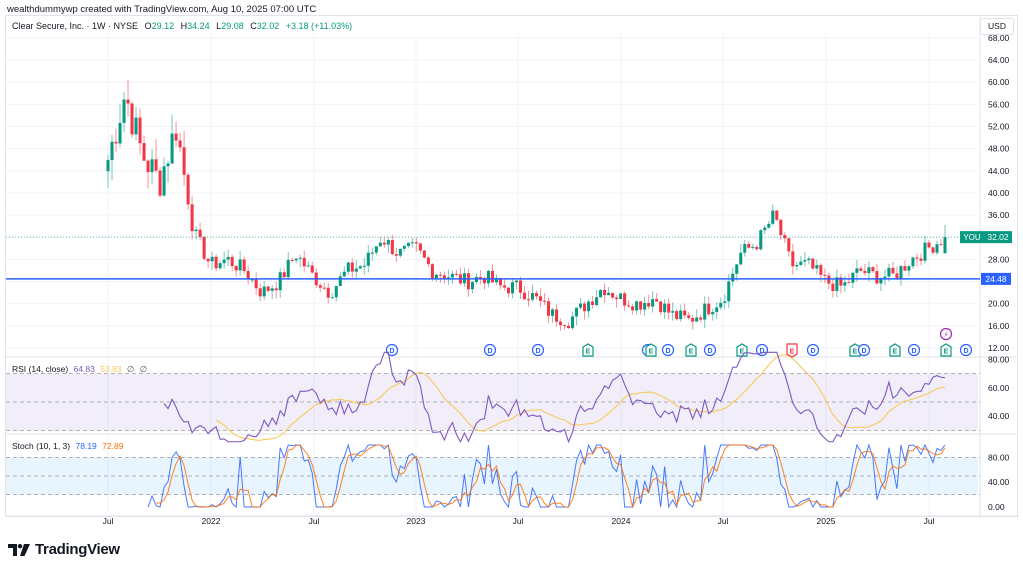 The height and width of the screenshot is (570, 1023). What do you see at coordinates (999, 457) in the screenshot?
I see `stoch-tick: 80.00` at bounding box center [999, 457].